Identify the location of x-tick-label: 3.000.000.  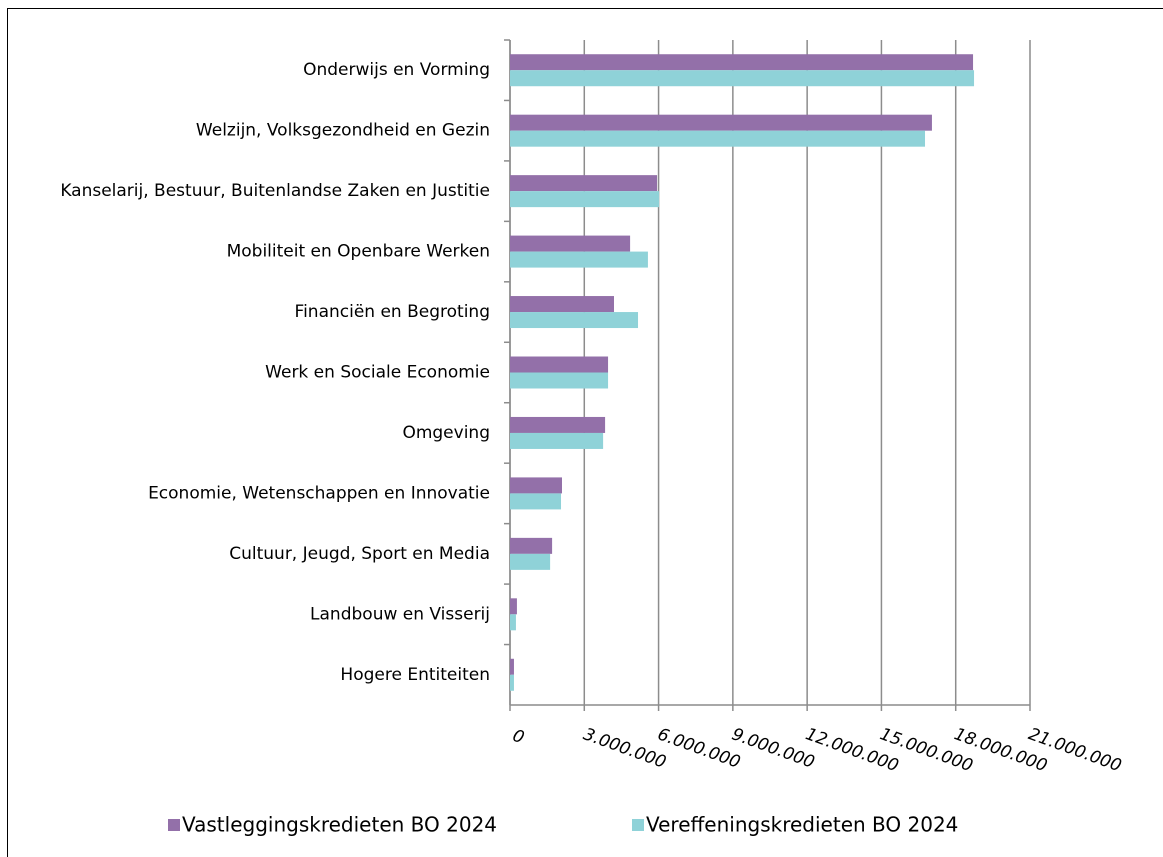
(625, 748).